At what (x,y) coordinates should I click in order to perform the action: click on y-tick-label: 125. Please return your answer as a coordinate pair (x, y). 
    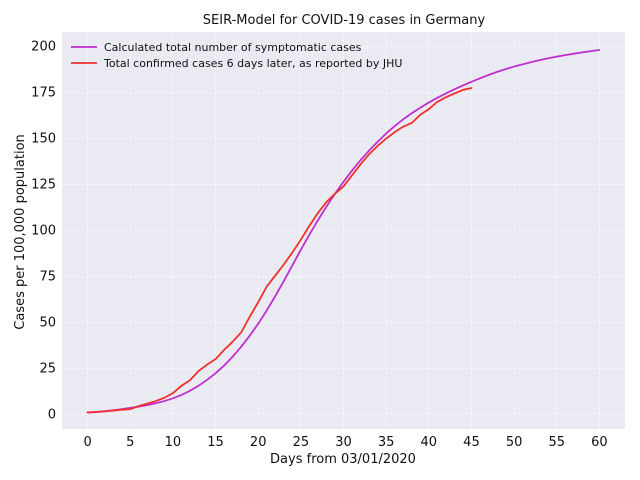
    Looking at the image, I should click on (43, 185).